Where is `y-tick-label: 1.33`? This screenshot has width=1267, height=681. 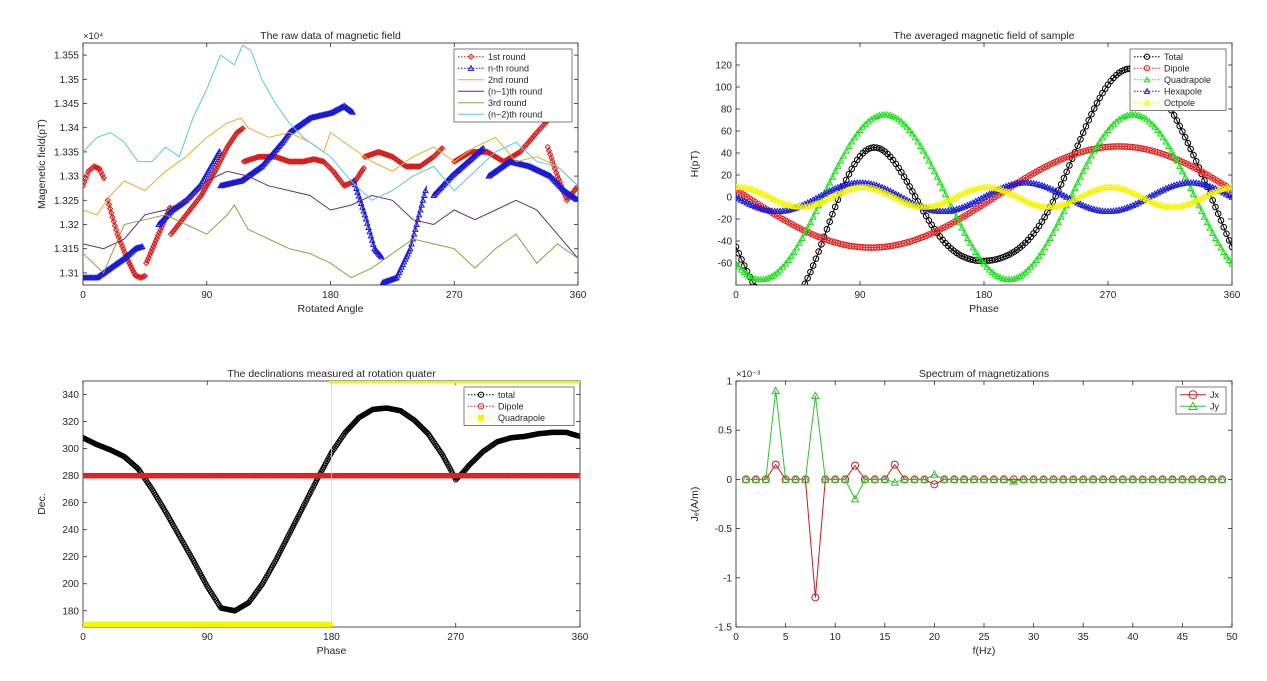 y-tick-label: 1.33 is located at coordinates (70, 177).